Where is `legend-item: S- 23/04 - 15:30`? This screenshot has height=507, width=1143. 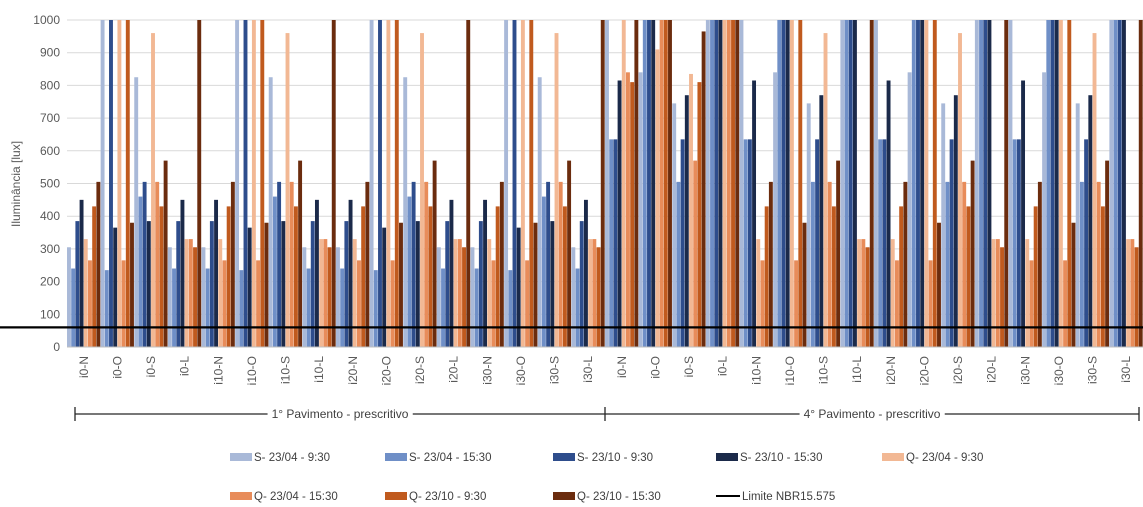
legend-item: S- 23/04 - 15:30 is located at coordinates (438, 458).